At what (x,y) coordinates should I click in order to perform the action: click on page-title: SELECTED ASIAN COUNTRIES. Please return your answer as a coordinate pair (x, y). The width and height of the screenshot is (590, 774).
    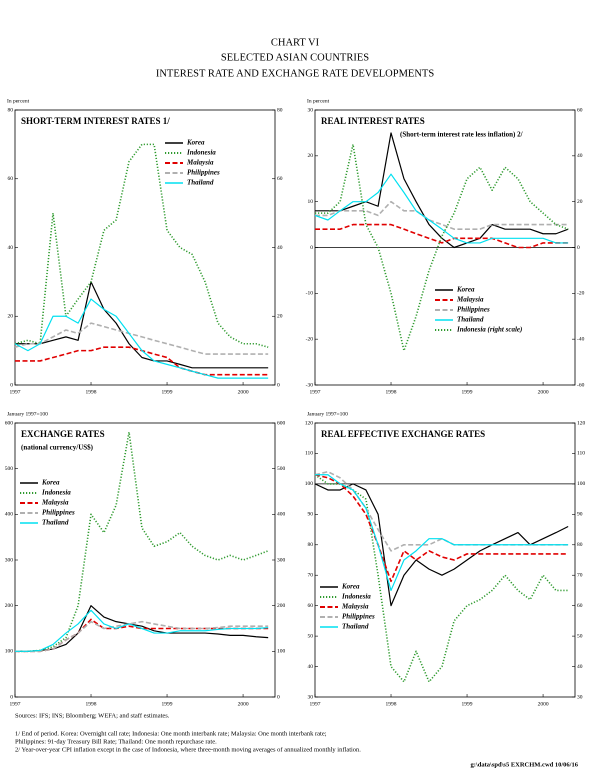
    Looking at the image, I should click on (295, 57).